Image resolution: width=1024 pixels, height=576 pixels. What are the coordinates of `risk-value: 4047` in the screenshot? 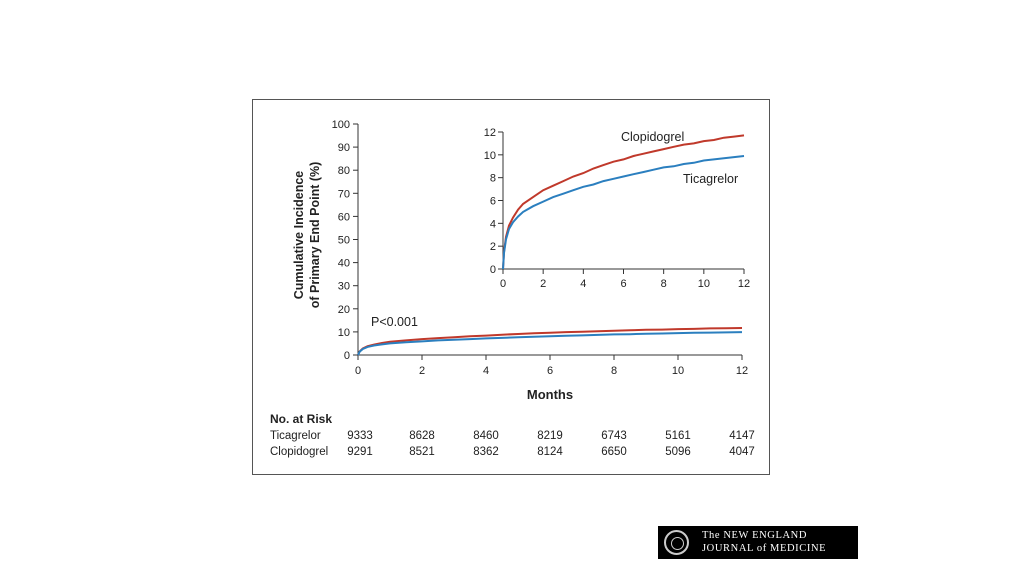 It's located at (742, 452).